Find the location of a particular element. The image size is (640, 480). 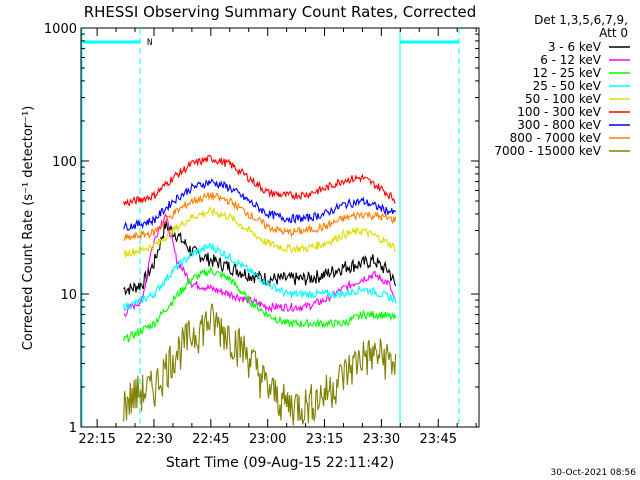

legend-header-line-2: Att 0 is located at coordinates (613, 33).